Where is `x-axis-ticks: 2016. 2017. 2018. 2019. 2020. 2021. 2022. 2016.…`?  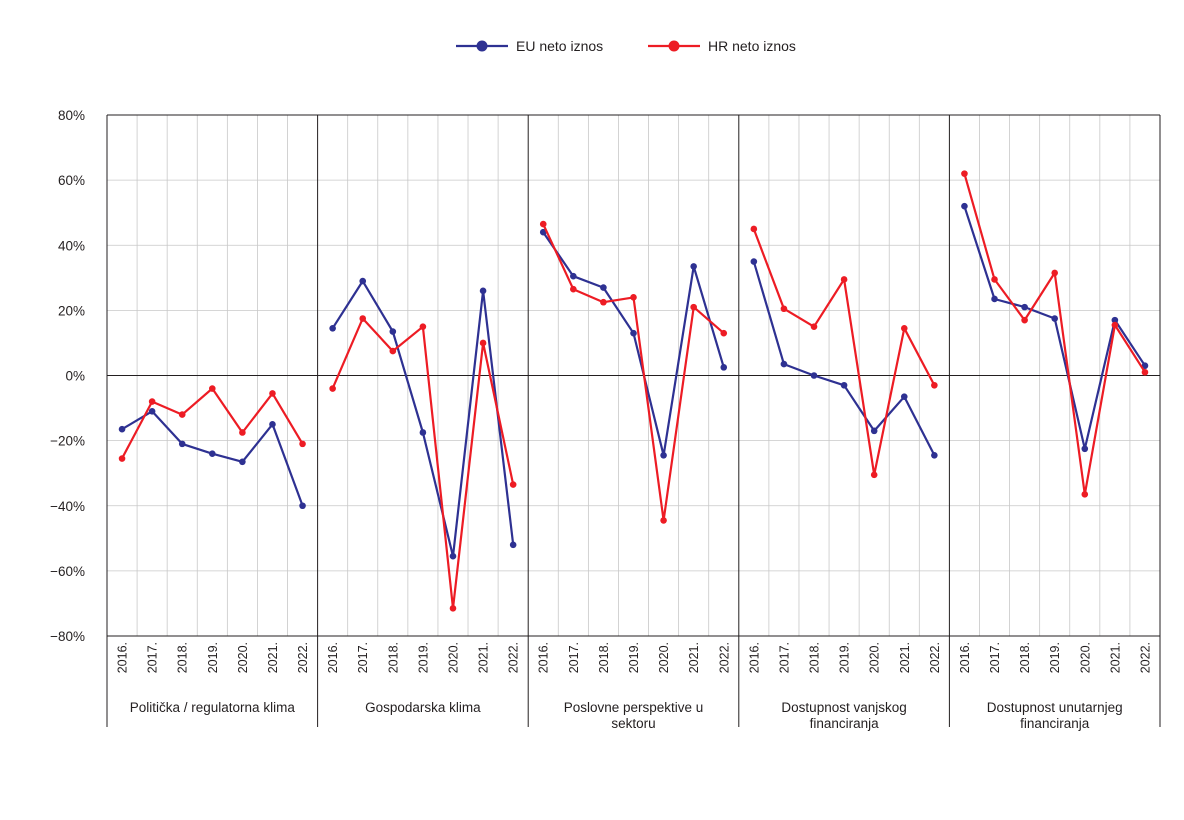
x-axis-ticks: 2016. 2017. 2018. 2019. 2020. 2021. 2022. 2016.… is located at coordinates (634, 657).